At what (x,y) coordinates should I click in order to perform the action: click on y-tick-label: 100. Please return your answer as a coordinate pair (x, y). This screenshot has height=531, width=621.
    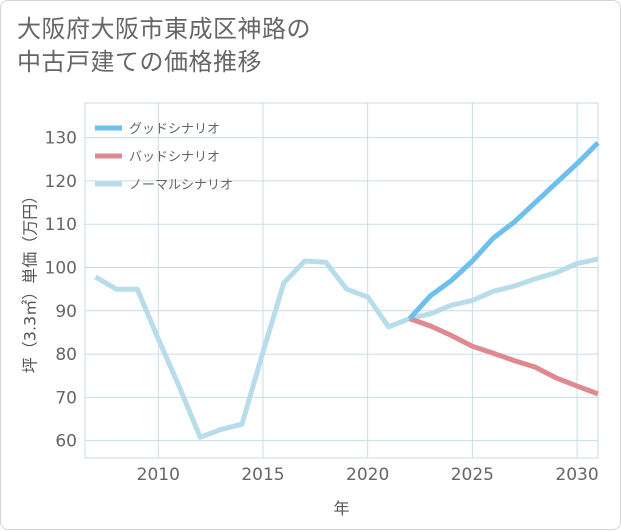
    Looking at the image, I should click on (61, 269).